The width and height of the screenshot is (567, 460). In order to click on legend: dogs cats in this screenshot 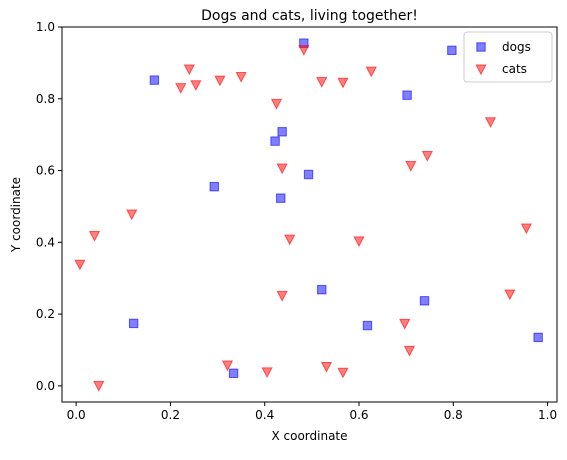, I will do `click(508, 57)`.